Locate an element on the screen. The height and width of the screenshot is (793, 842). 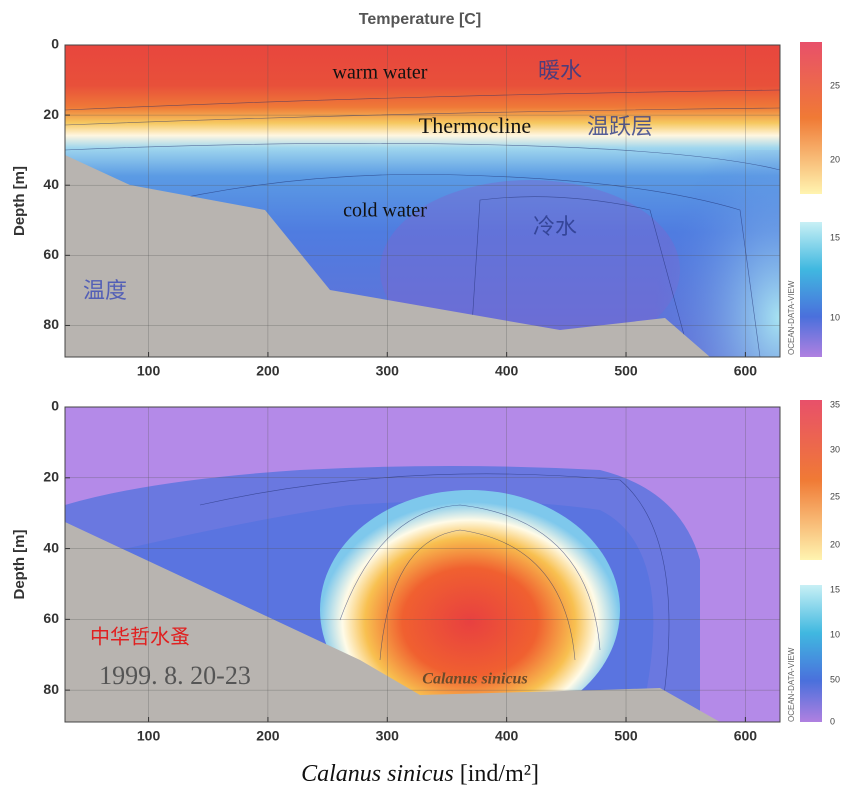
annotation: 冷水 is located at coordinates (555, 227).